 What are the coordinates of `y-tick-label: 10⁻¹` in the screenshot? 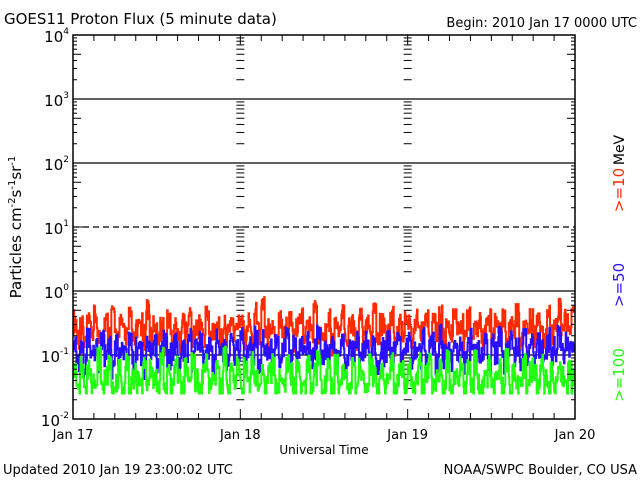 It's located at (55, 356).